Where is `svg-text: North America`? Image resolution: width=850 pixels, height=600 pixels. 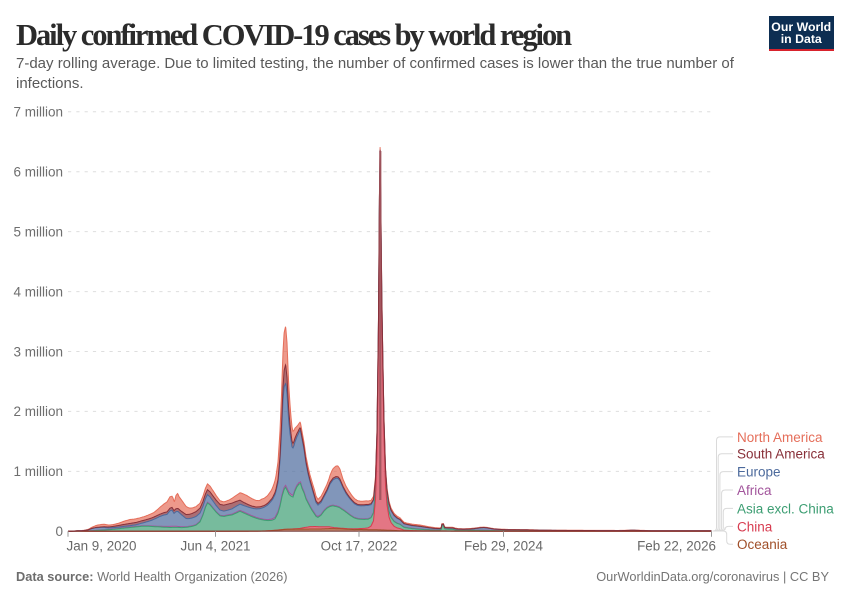
svg-text: North America is located at coordinates (780, 437).